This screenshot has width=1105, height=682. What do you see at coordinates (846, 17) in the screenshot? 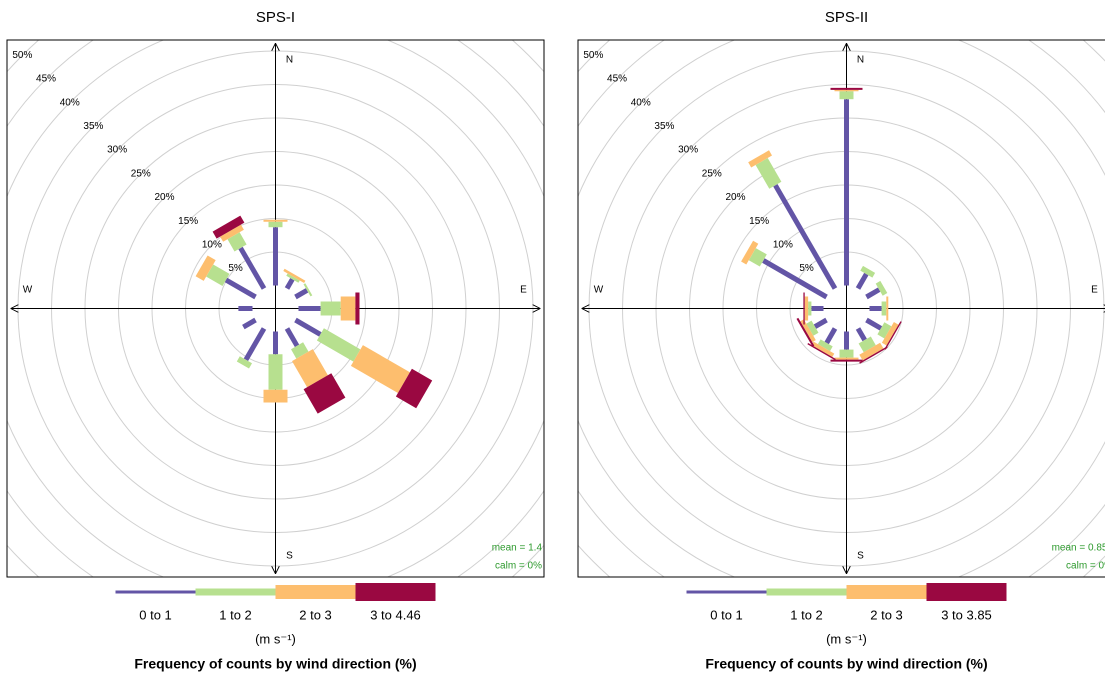
I see `panel-title: SPS-II` at bounding box center [846, 17].